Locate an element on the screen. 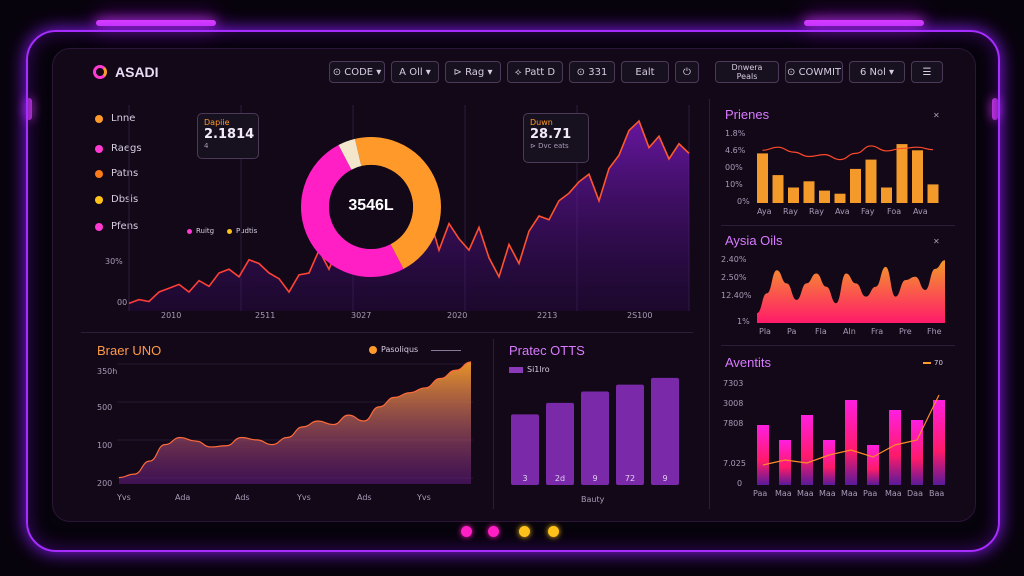 The image size is (1024, 576). panels-button: Dnwera Peals is located at coordinates (747, 72).